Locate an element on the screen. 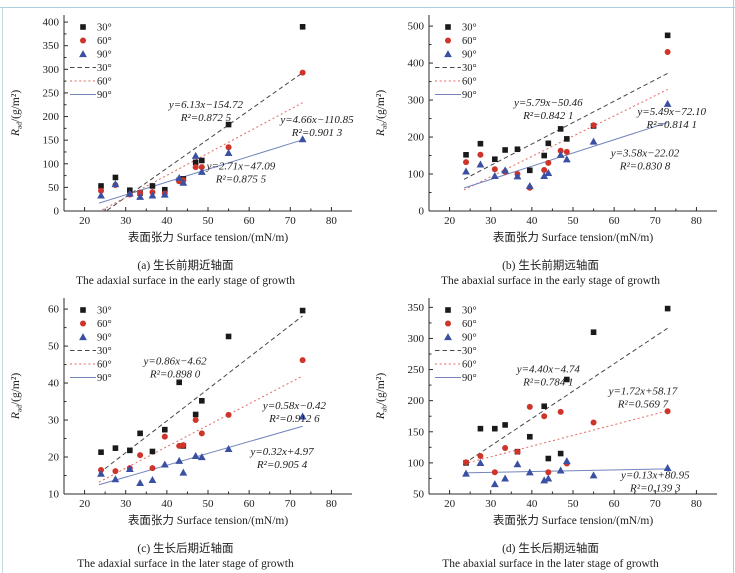  page-right-border is located at coordinates (733, 286).